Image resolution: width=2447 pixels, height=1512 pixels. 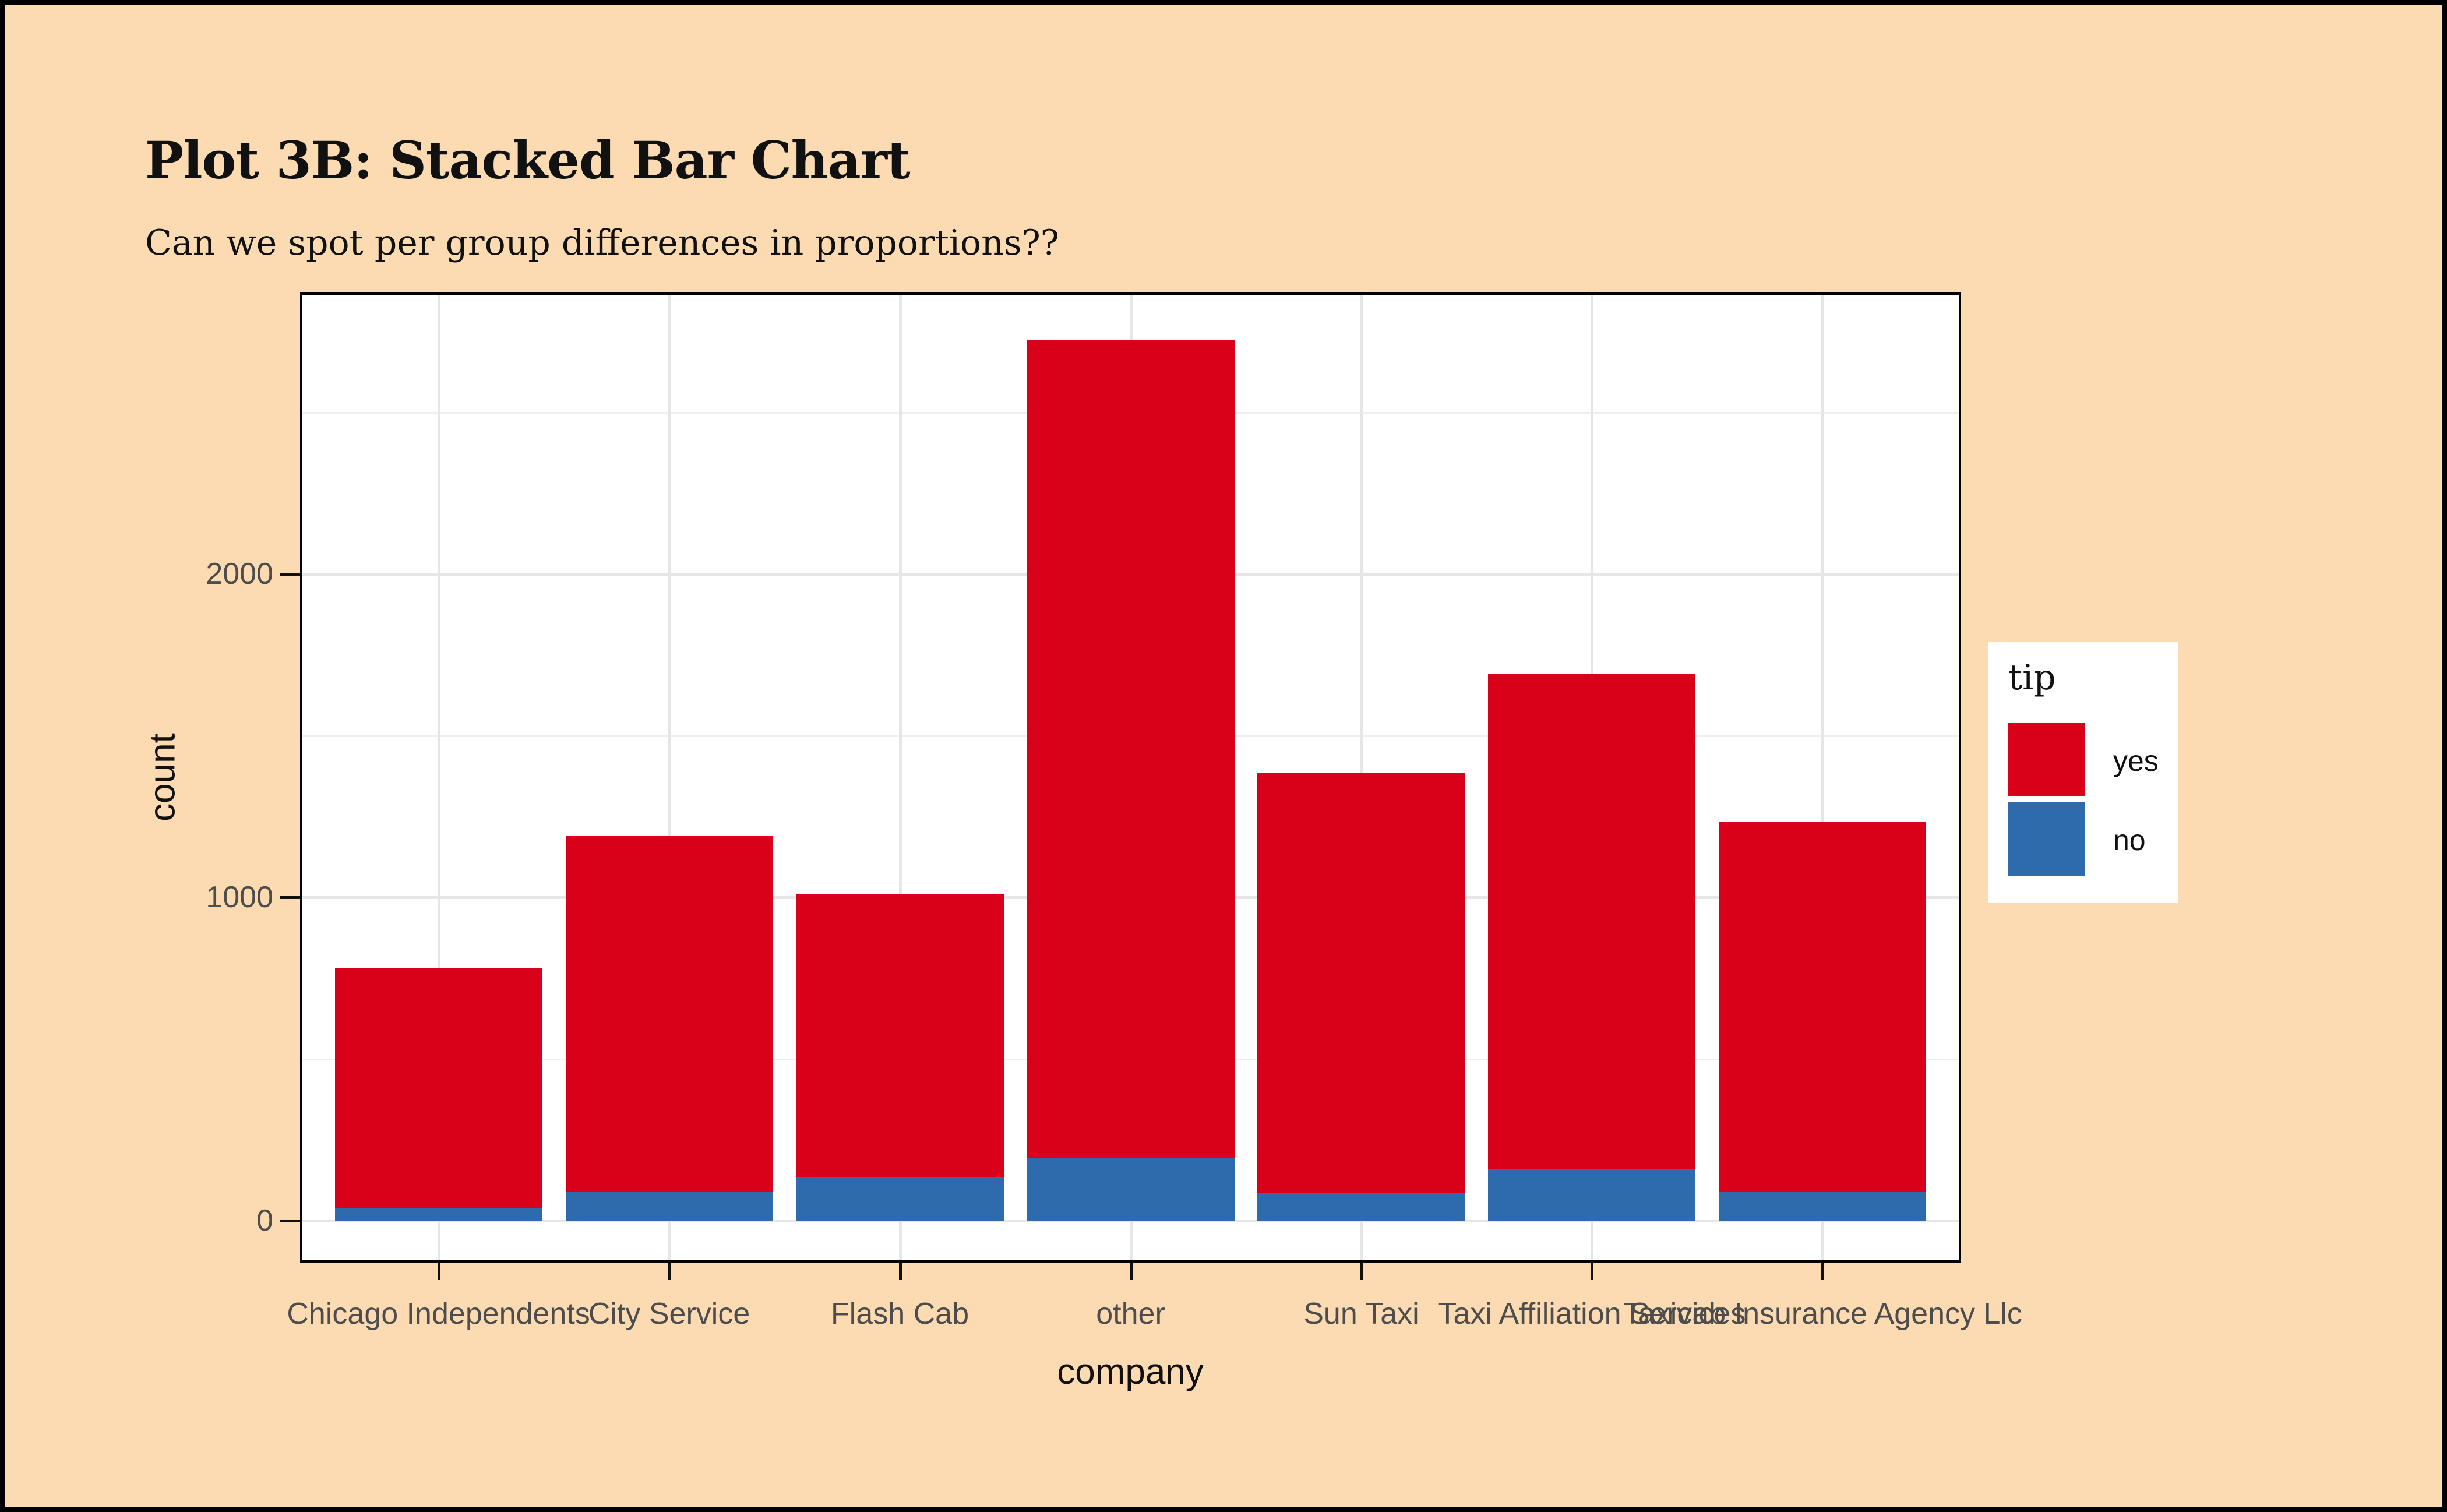 What do you see at coordinates (239, 897) in the screenshot?
I see `y-tick-label-1000: 1000` at bounding box center [239, 897].